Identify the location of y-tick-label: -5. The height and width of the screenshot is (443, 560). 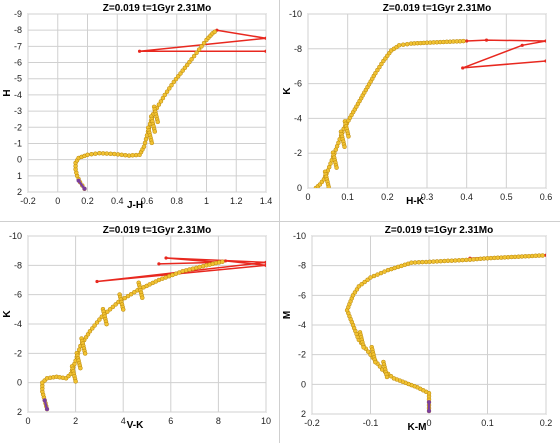
(18, 79).